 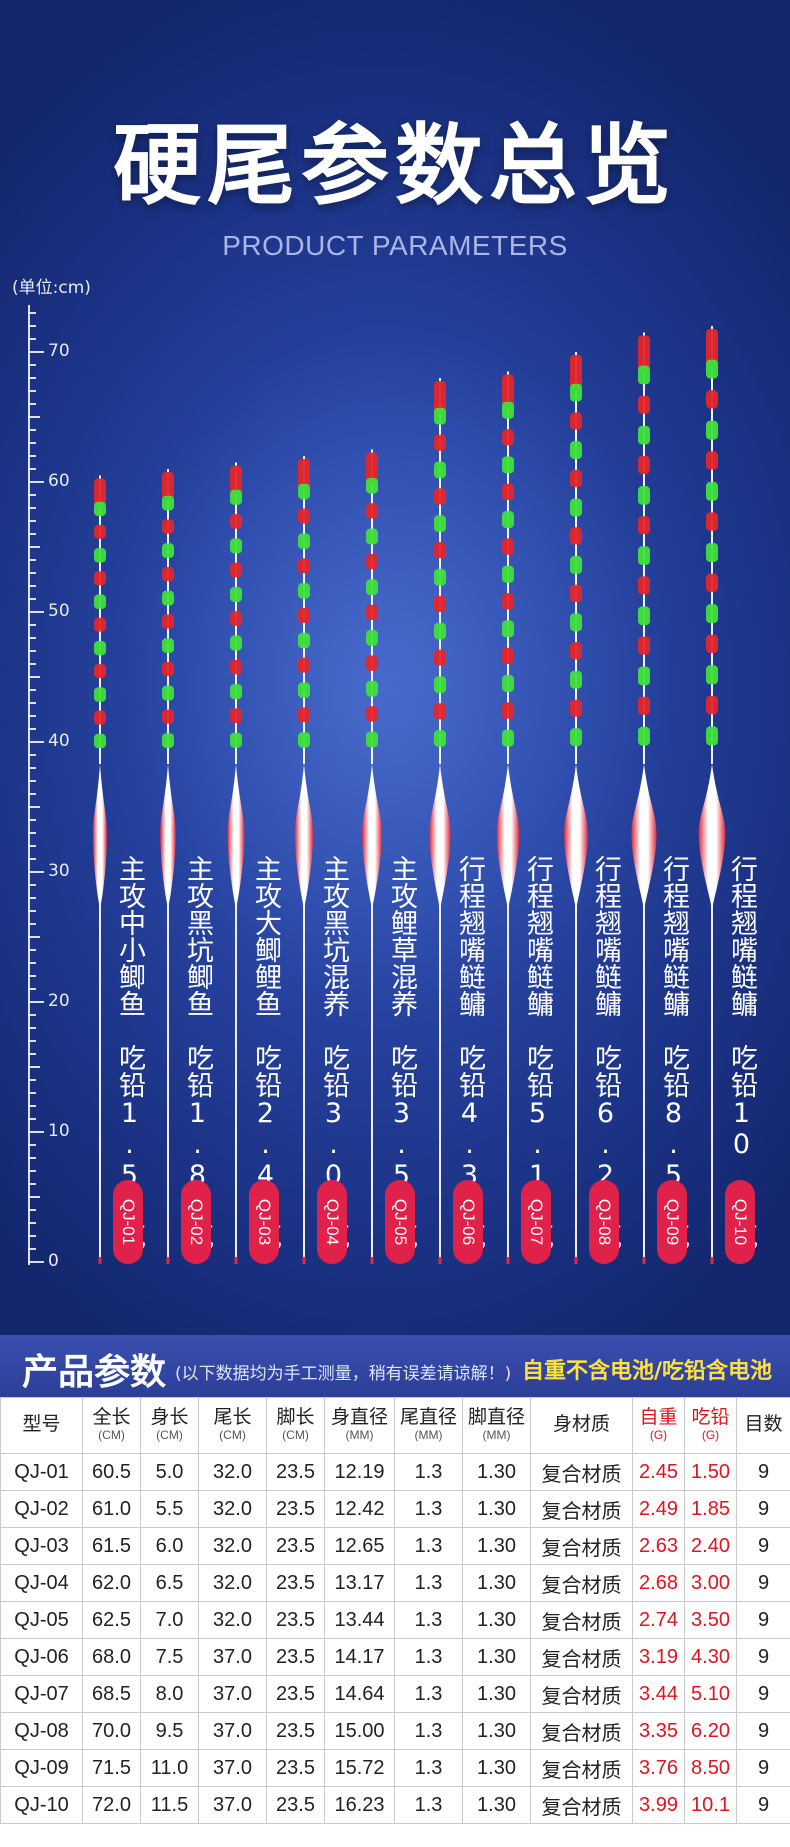 I want to click on table-cell: 61.0, so click(x=111, y=1509).